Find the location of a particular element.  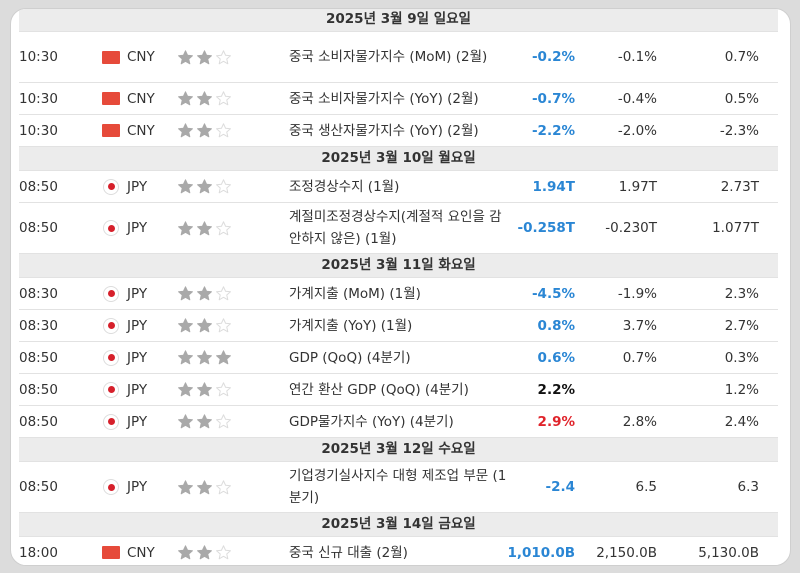

event-name-link: 기업경기실사지수 대형 제조업 부문 (1분기) is located at coordinates (398, 487).